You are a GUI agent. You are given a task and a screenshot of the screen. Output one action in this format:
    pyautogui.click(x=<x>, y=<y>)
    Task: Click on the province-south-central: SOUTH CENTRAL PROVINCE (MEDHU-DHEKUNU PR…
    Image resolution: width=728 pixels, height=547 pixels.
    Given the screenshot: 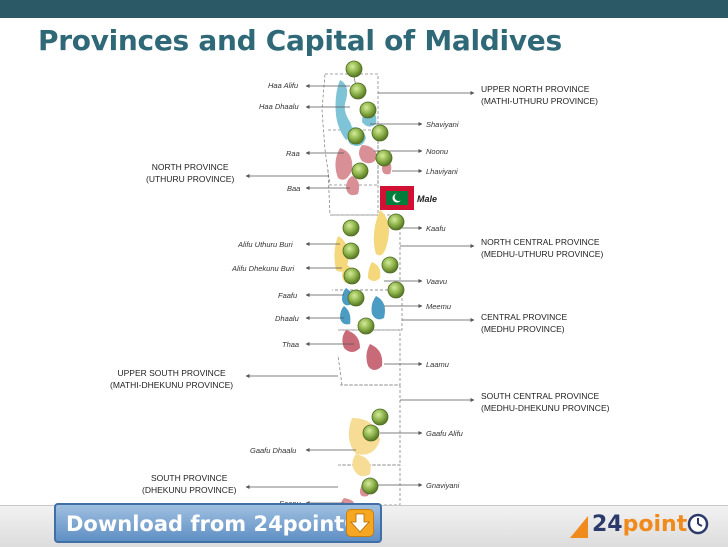 What is the action you would take?
    pyautogui.click(x=545, y=402)
    